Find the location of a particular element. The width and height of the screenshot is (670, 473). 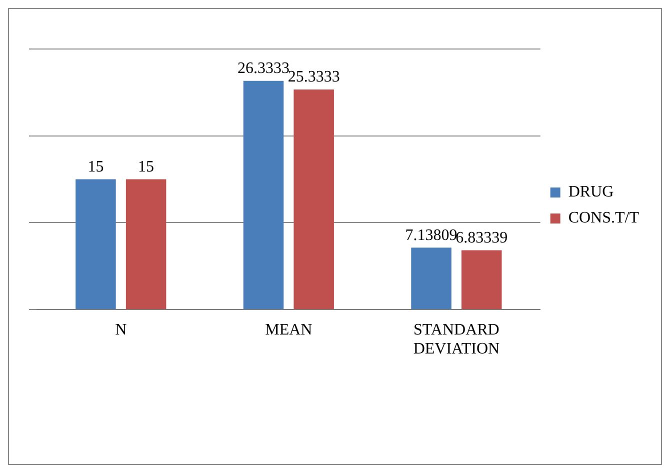

data-label: 6.83339 is located at coordinates (482, 237).